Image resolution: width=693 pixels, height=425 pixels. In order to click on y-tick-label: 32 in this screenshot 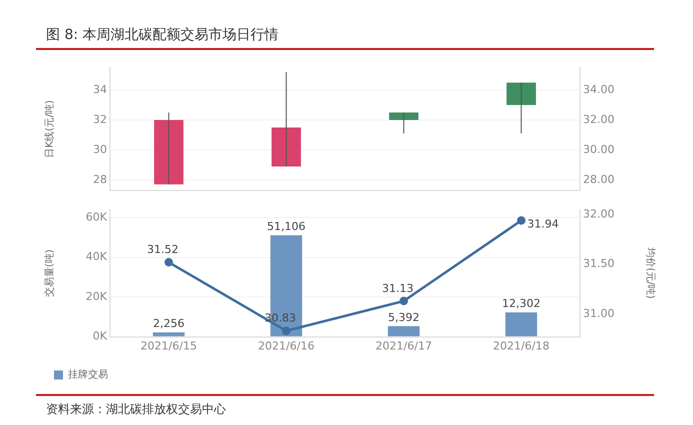, I will do `click(100, 119)`.